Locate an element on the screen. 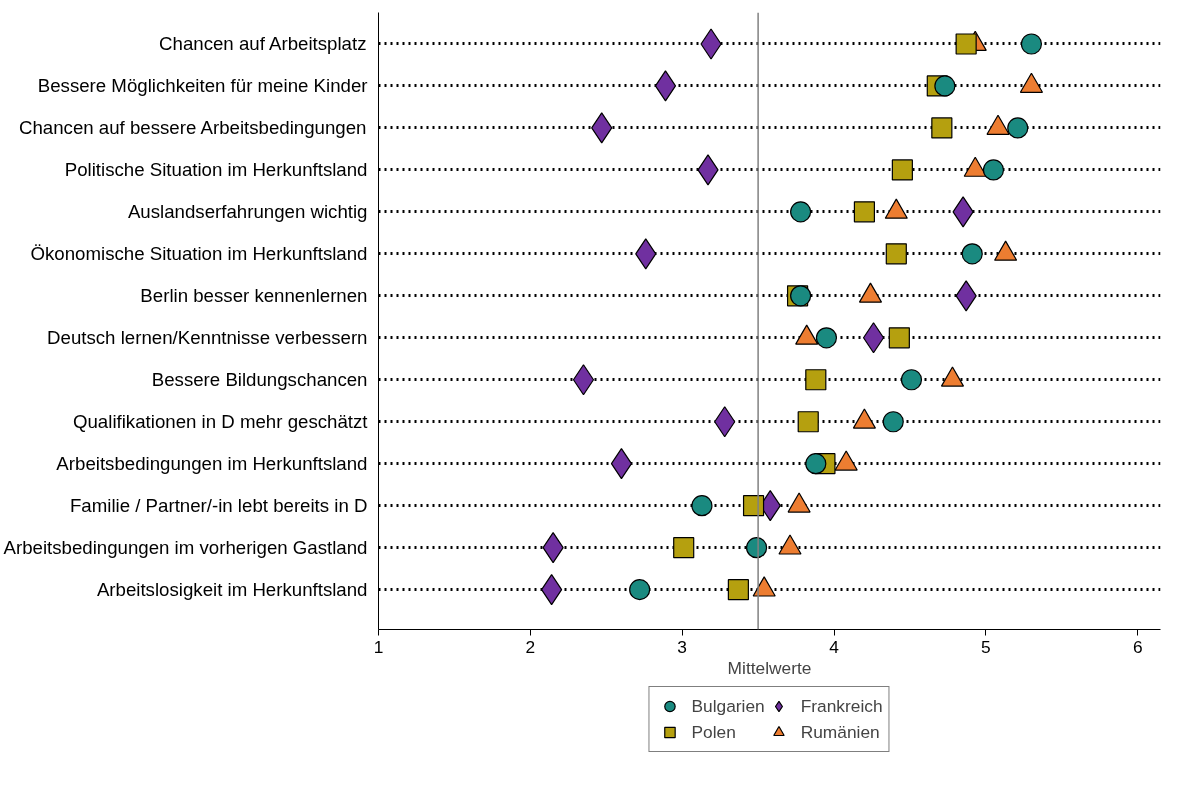 The height and width of the screenshot is (798, 1186). x-tick-label: 6 is located at coordinates (1137, 646).